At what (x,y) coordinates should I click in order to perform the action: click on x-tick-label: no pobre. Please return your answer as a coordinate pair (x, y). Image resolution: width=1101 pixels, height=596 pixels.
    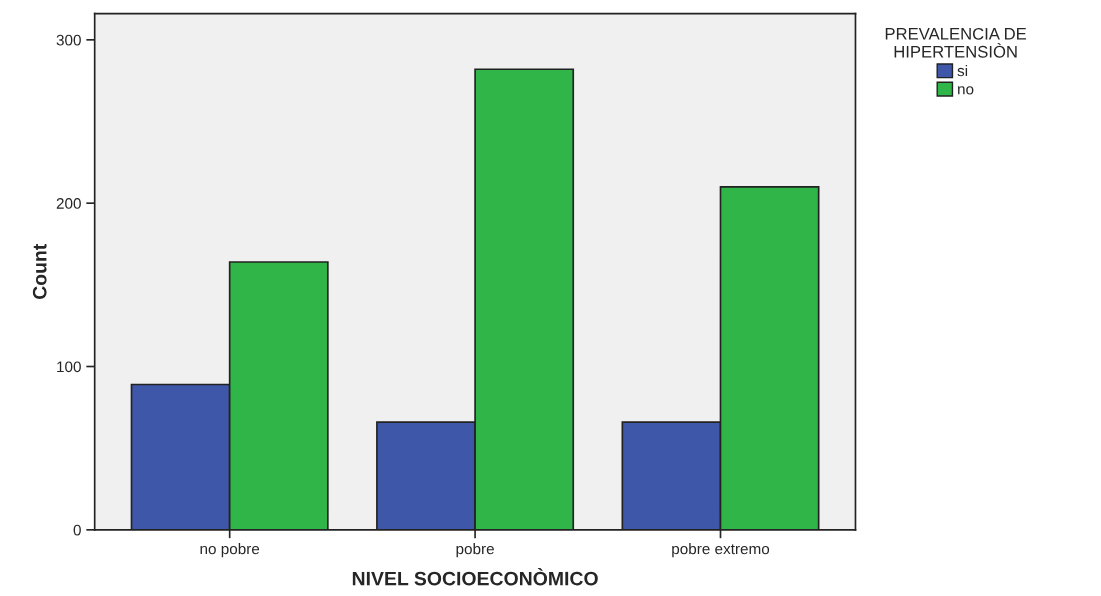
    Looking at the image, I should click on (230, 550).